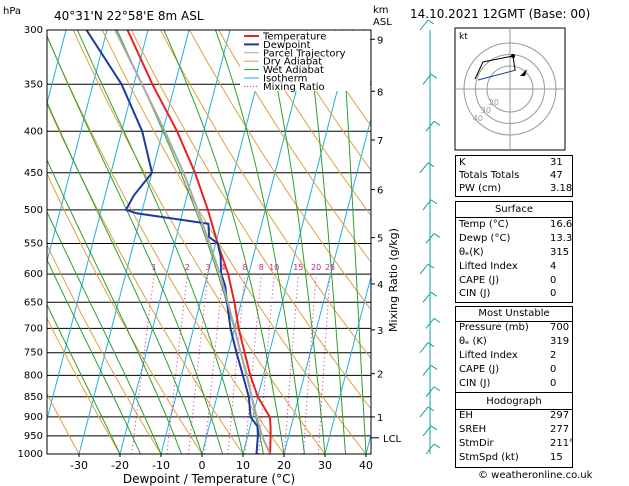 The width and height of the screenshot is (629, 486). I want to click on hodograph-point, so click(513, 56).